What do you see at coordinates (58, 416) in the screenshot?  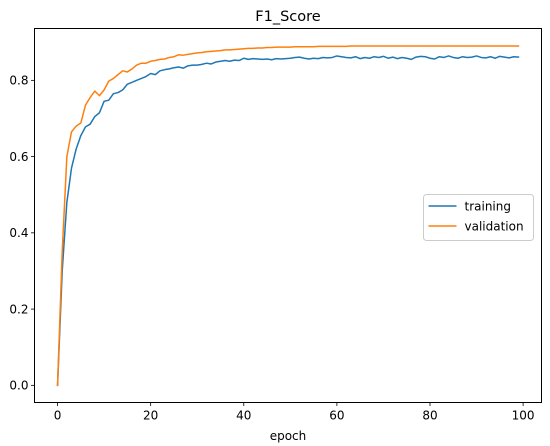 I see `x-tick-label: 0` at bounding box center [58, 416].